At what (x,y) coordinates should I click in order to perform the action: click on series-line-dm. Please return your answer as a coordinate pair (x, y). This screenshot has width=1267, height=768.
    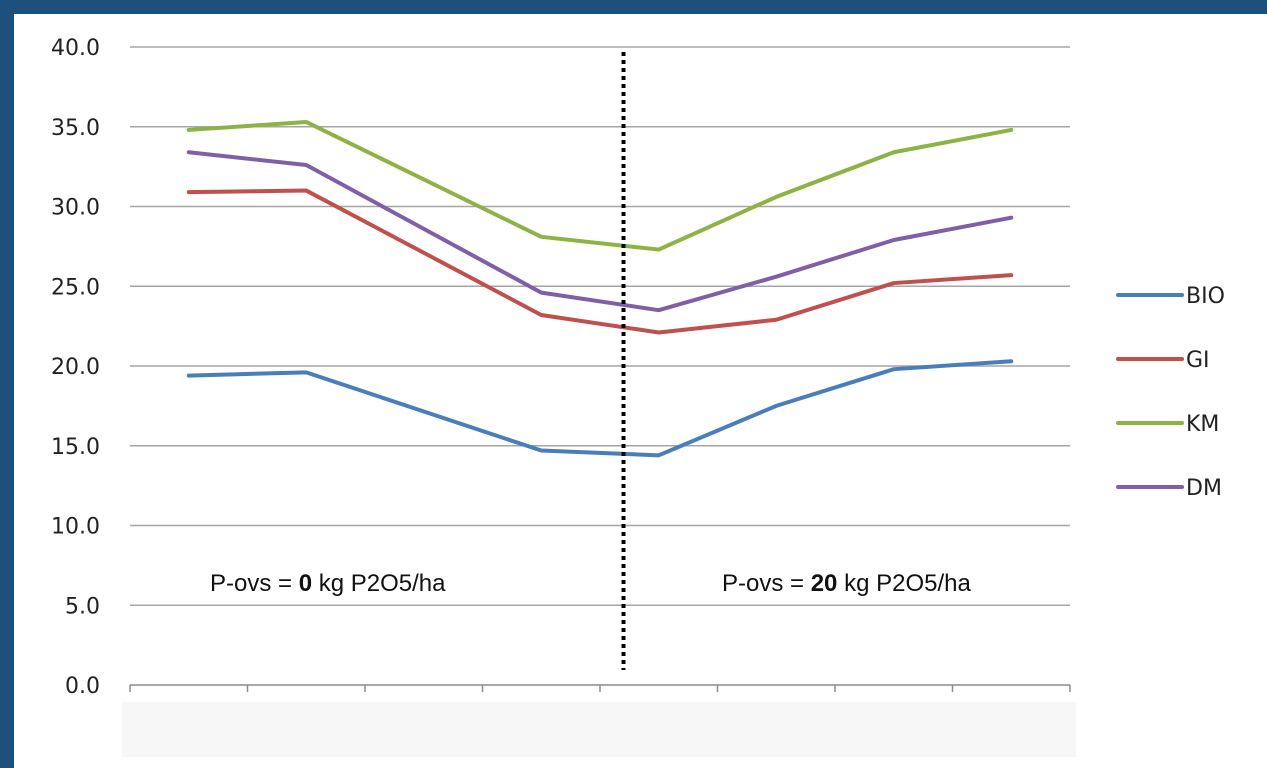
    Looking at the image, I should click on (600, 231).